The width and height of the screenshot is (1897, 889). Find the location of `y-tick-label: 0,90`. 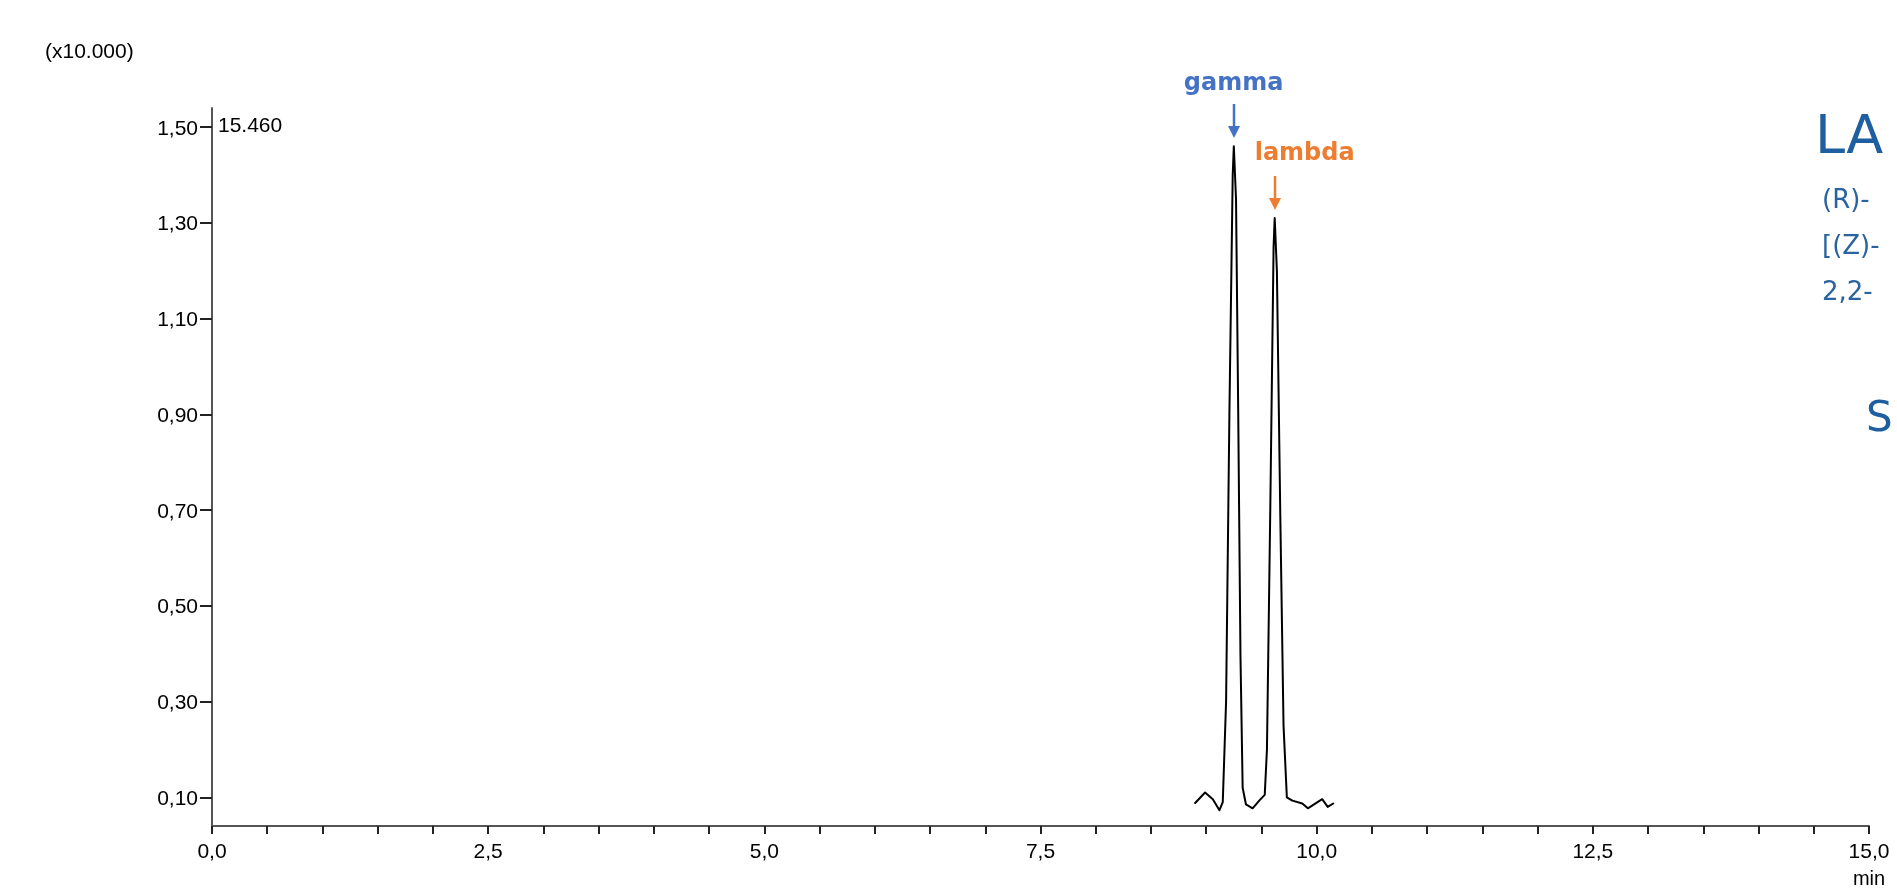

y-tick-label: 0,90 is located at coordinates (177, 414).